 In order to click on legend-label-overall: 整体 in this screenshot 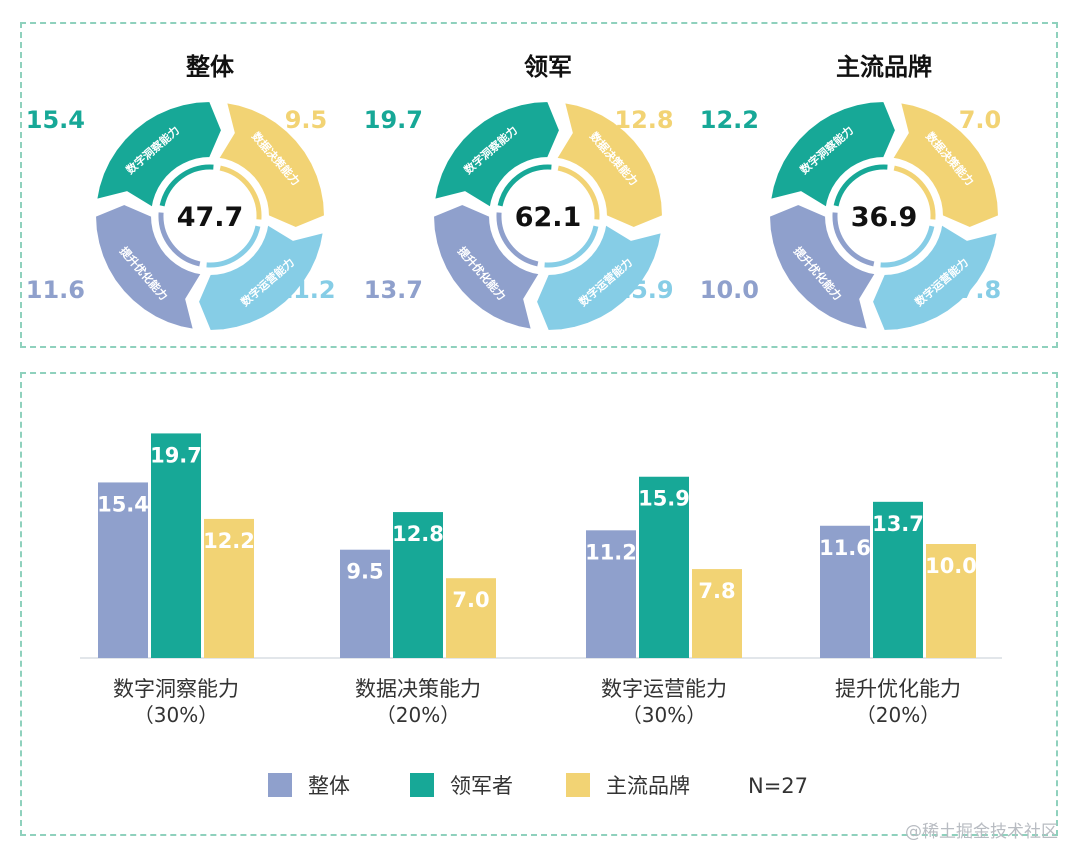, I will do `click(329, 786)`.